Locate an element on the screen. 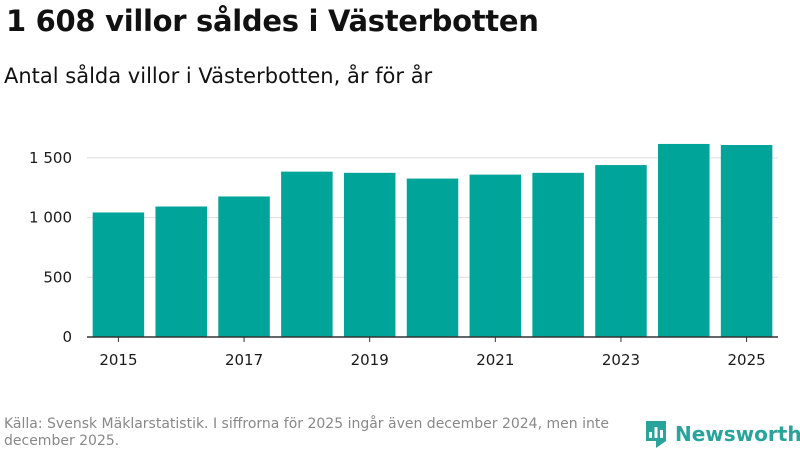 Image resolution: width=800 pixels, height=450 pixels. chart-title: 1 608 villor såldes i Västerbotten is located at coordinates (272, 21).